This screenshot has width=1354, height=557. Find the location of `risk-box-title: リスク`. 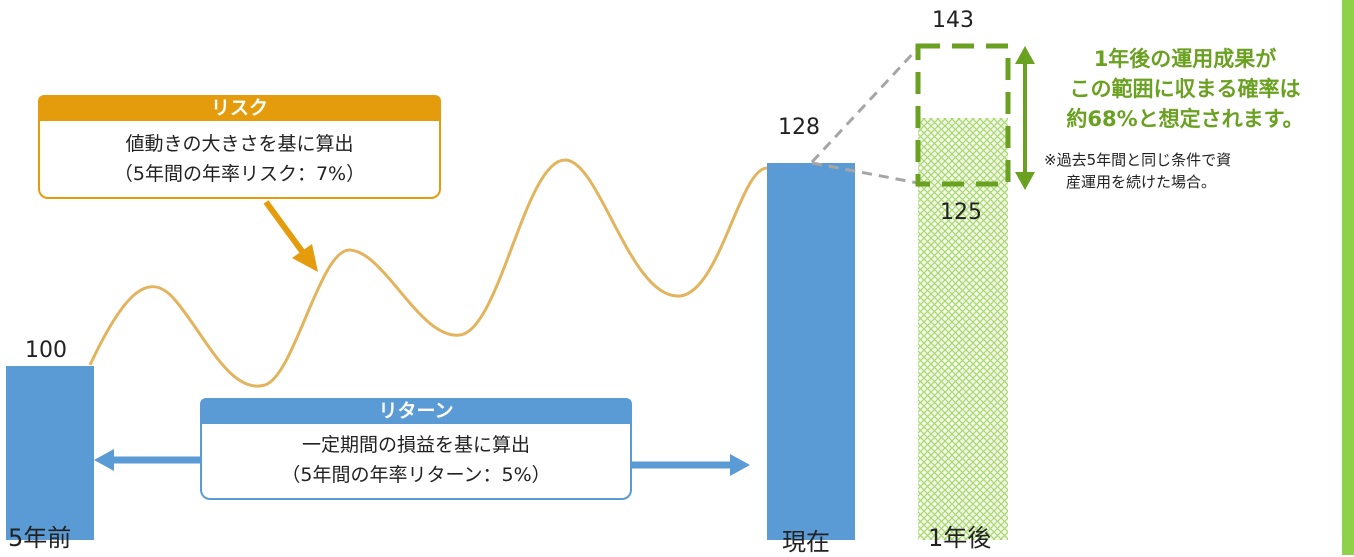

risk-box-title: リスク is located at coordinates (239, 108).